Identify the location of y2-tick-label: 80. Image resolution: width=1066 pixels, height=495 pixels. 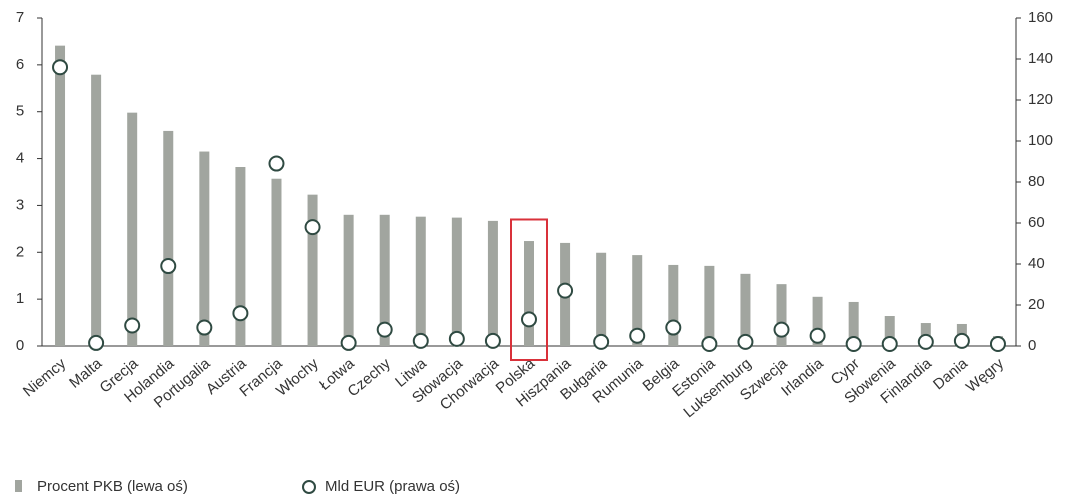
(1036, 181).